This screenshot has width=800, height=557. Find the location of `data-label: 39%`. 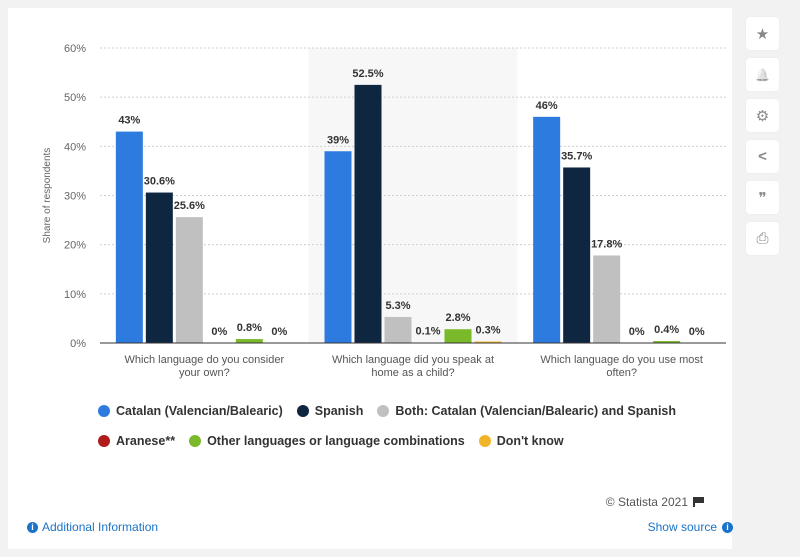

data-label: 39% is located at coordinates (338, 140).